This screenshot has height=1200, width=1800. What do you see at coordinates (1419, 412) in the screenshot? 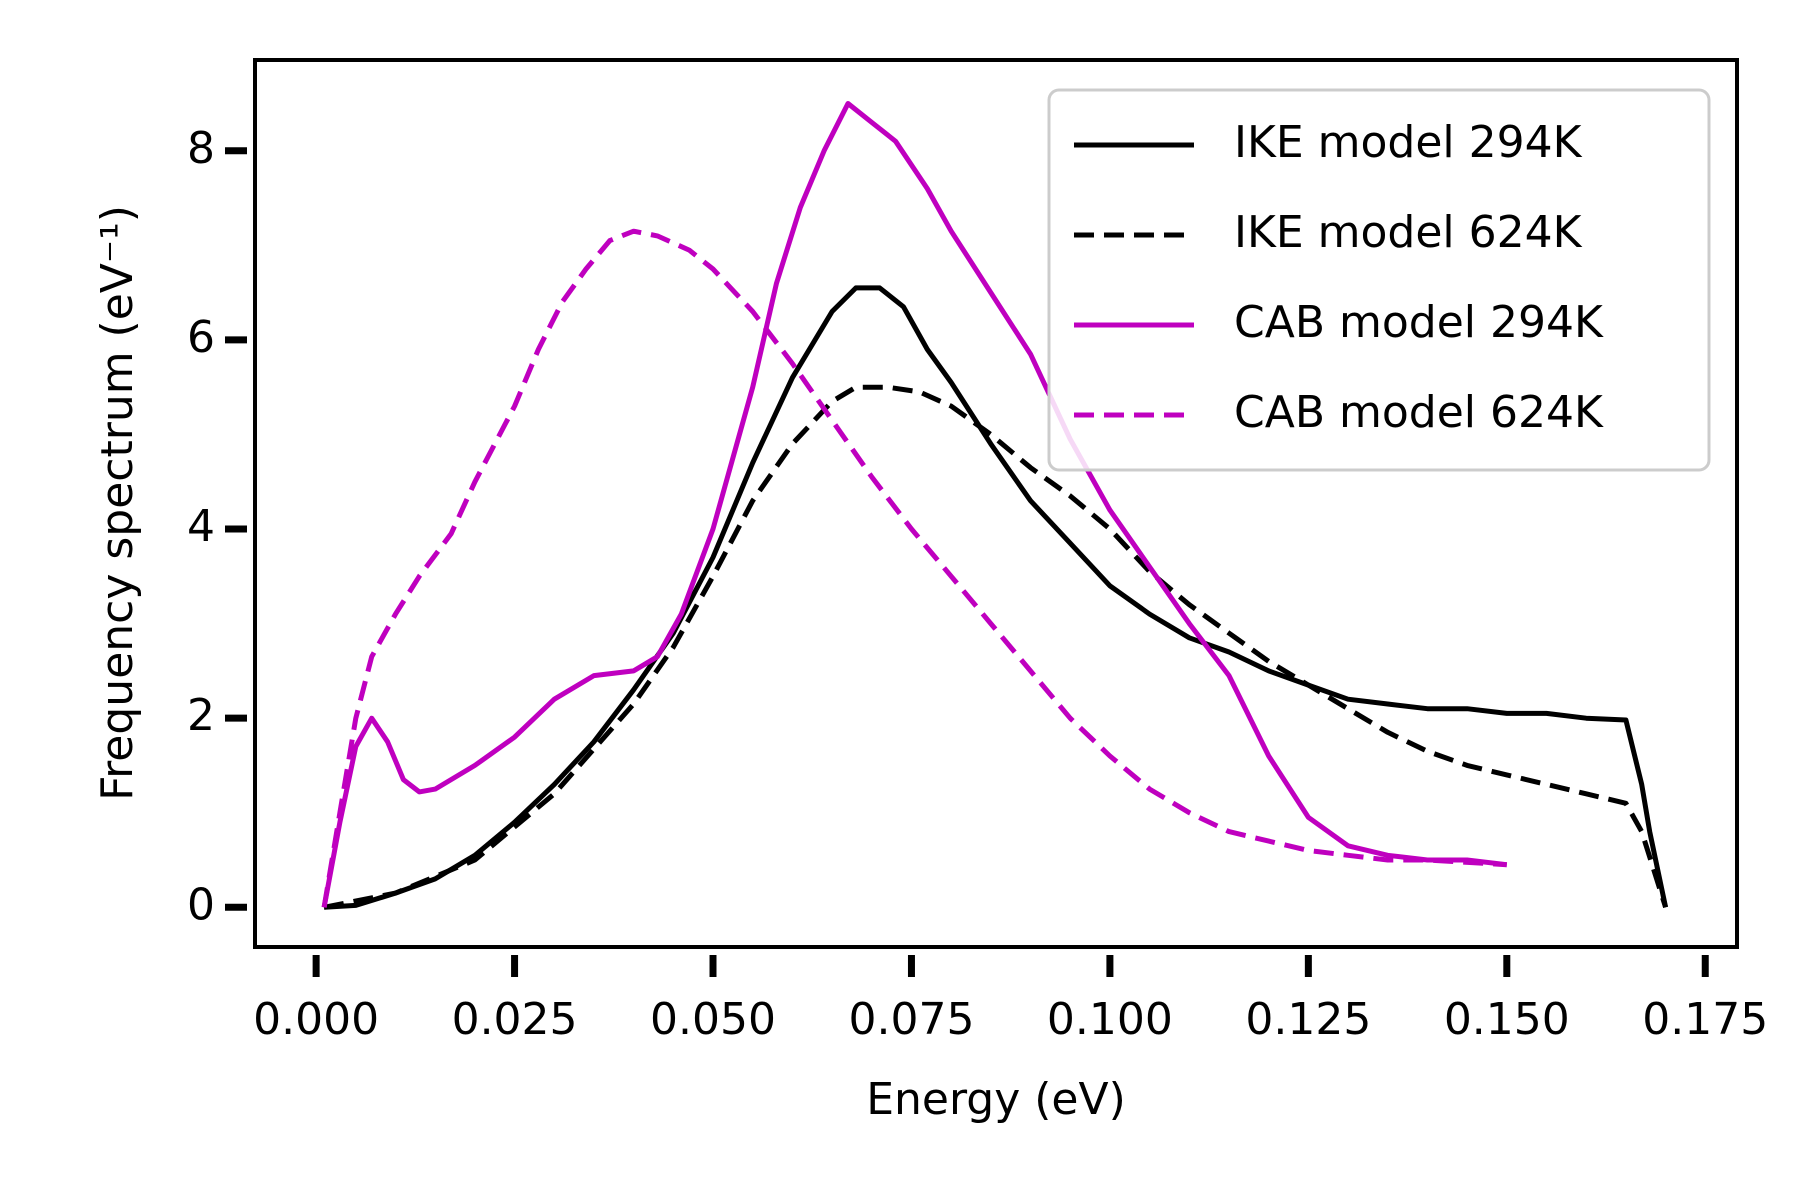
I see `legend-label: CAB model 624K` at bounding box center [1419, 412].